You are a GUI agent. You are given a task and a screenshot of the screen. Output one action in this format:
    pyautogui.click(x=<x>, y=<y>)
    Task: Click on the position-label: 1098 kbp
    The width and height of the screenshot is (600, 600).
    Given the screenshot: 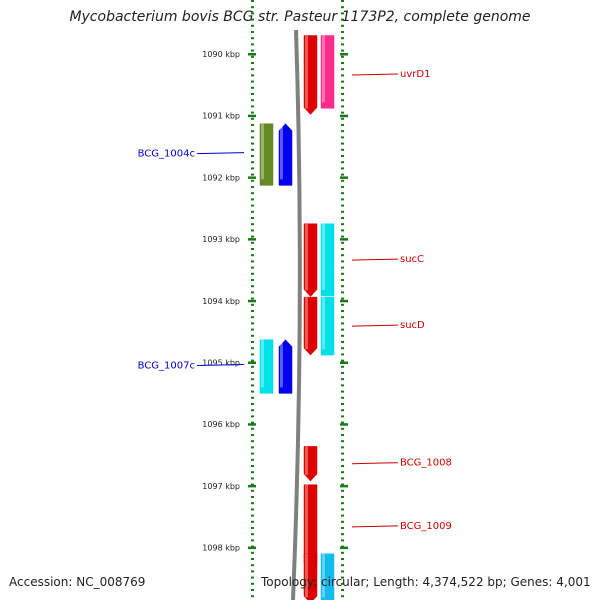 What is the action you would take?
    pyautogui.click(x=221, y=548)
    